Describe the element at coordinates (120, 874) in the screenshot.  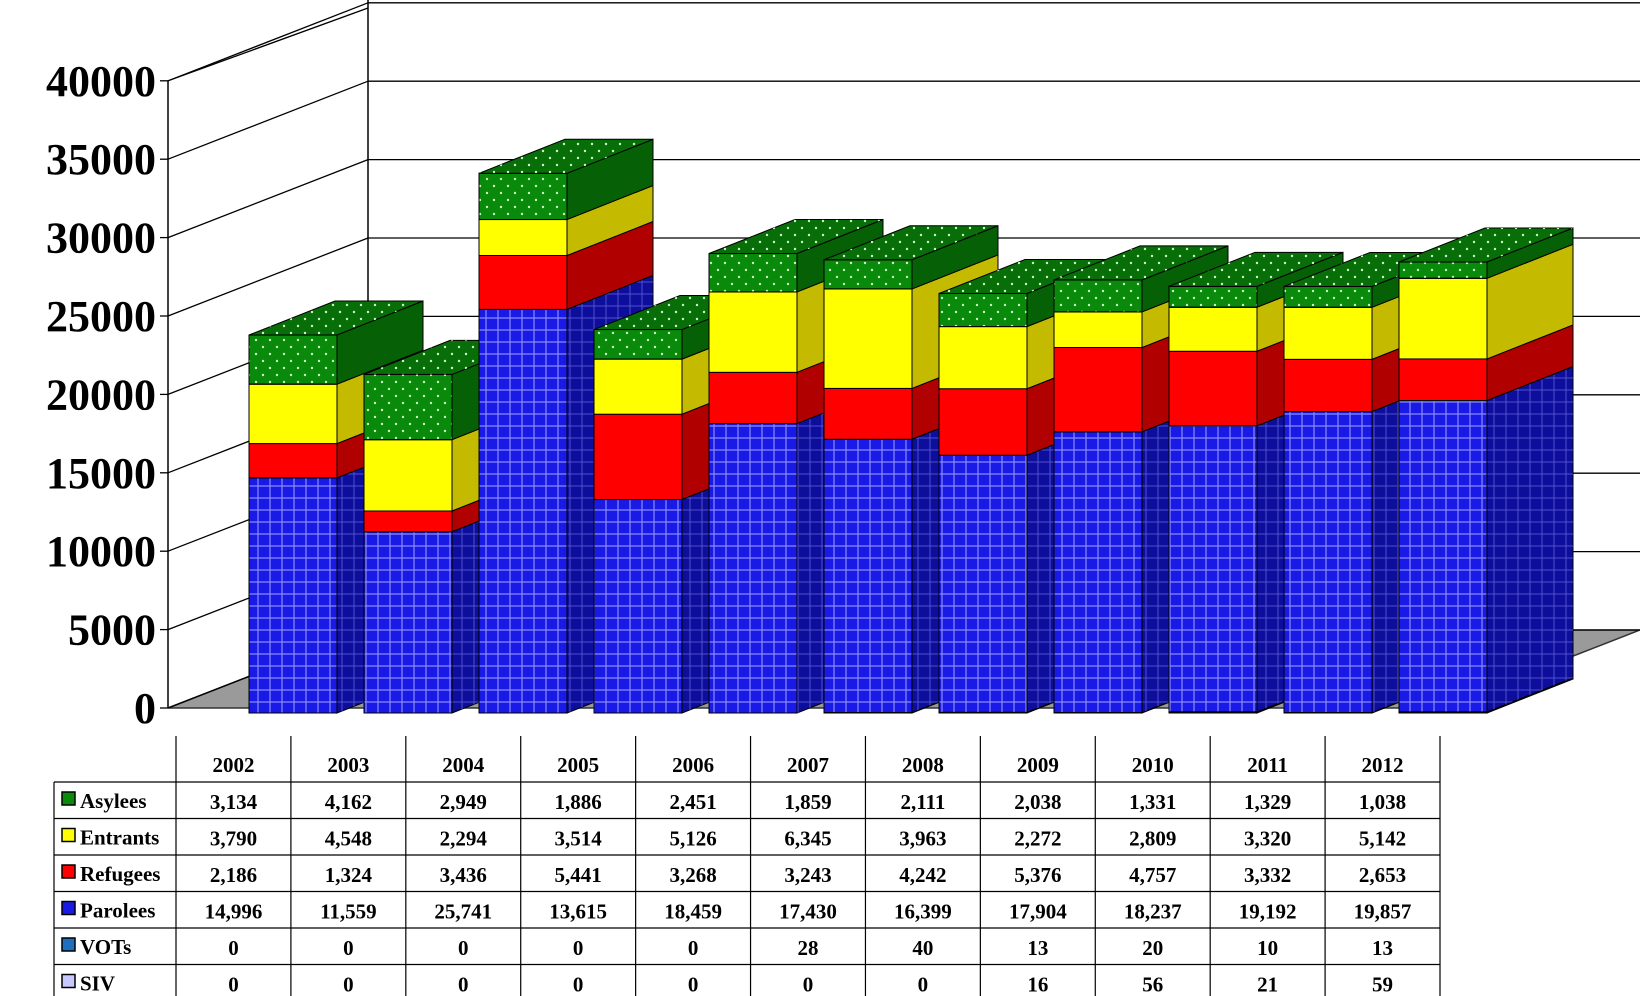
I see `legend-label: Refugees` at that location.